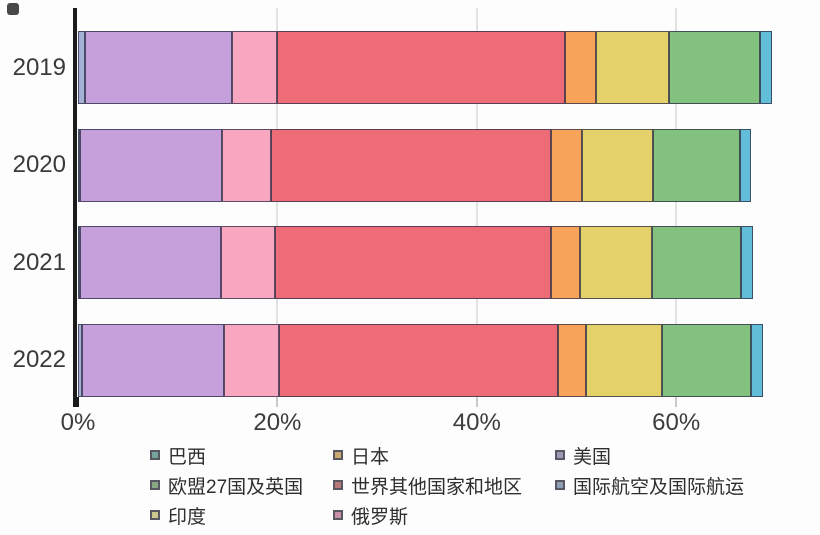 This screenshot has height=535, width=820. What do you see at coordinates (39, 262) in the screenshot?
I see `y-axis-label: 2021` at bounding box center [39, 262].